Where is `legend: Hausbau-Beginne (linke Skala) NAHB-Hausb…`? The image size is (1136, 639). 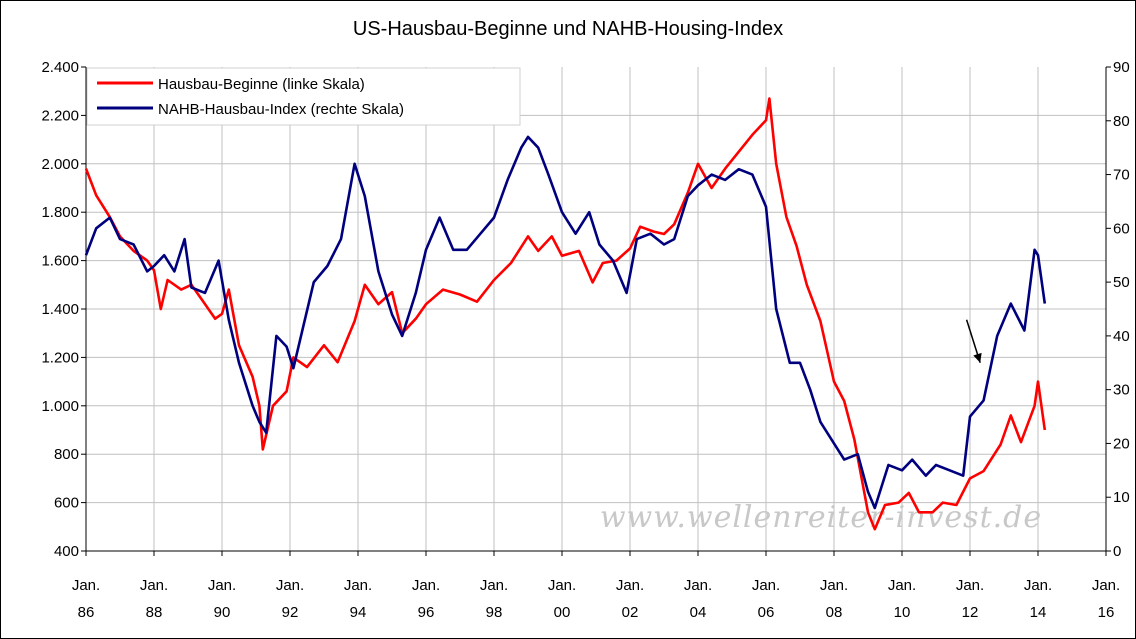
legend: Hausbau-Beginne (linke Skala) NAHB-Hausb… is located at coordinates (303, 96).